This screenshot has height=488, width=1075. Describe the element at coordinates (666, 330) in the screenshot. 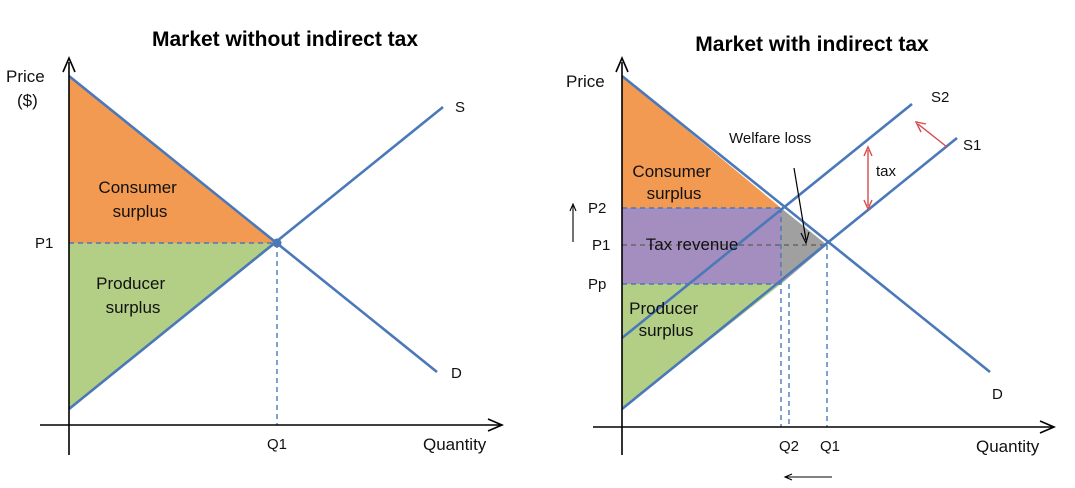

I see `producer-surplus-taxed-line-2: surplus` at that location.